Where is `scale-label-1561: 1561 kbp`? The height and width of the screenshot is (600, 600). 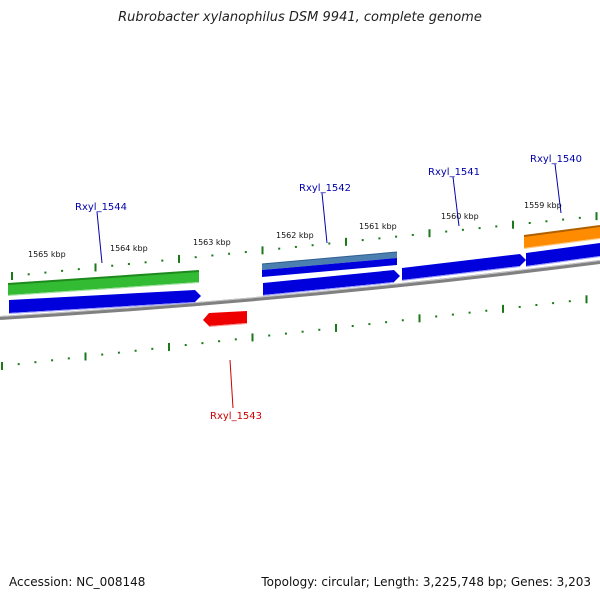
scale-label-1561: 1561 kbp is located at coordinates (378, 226).